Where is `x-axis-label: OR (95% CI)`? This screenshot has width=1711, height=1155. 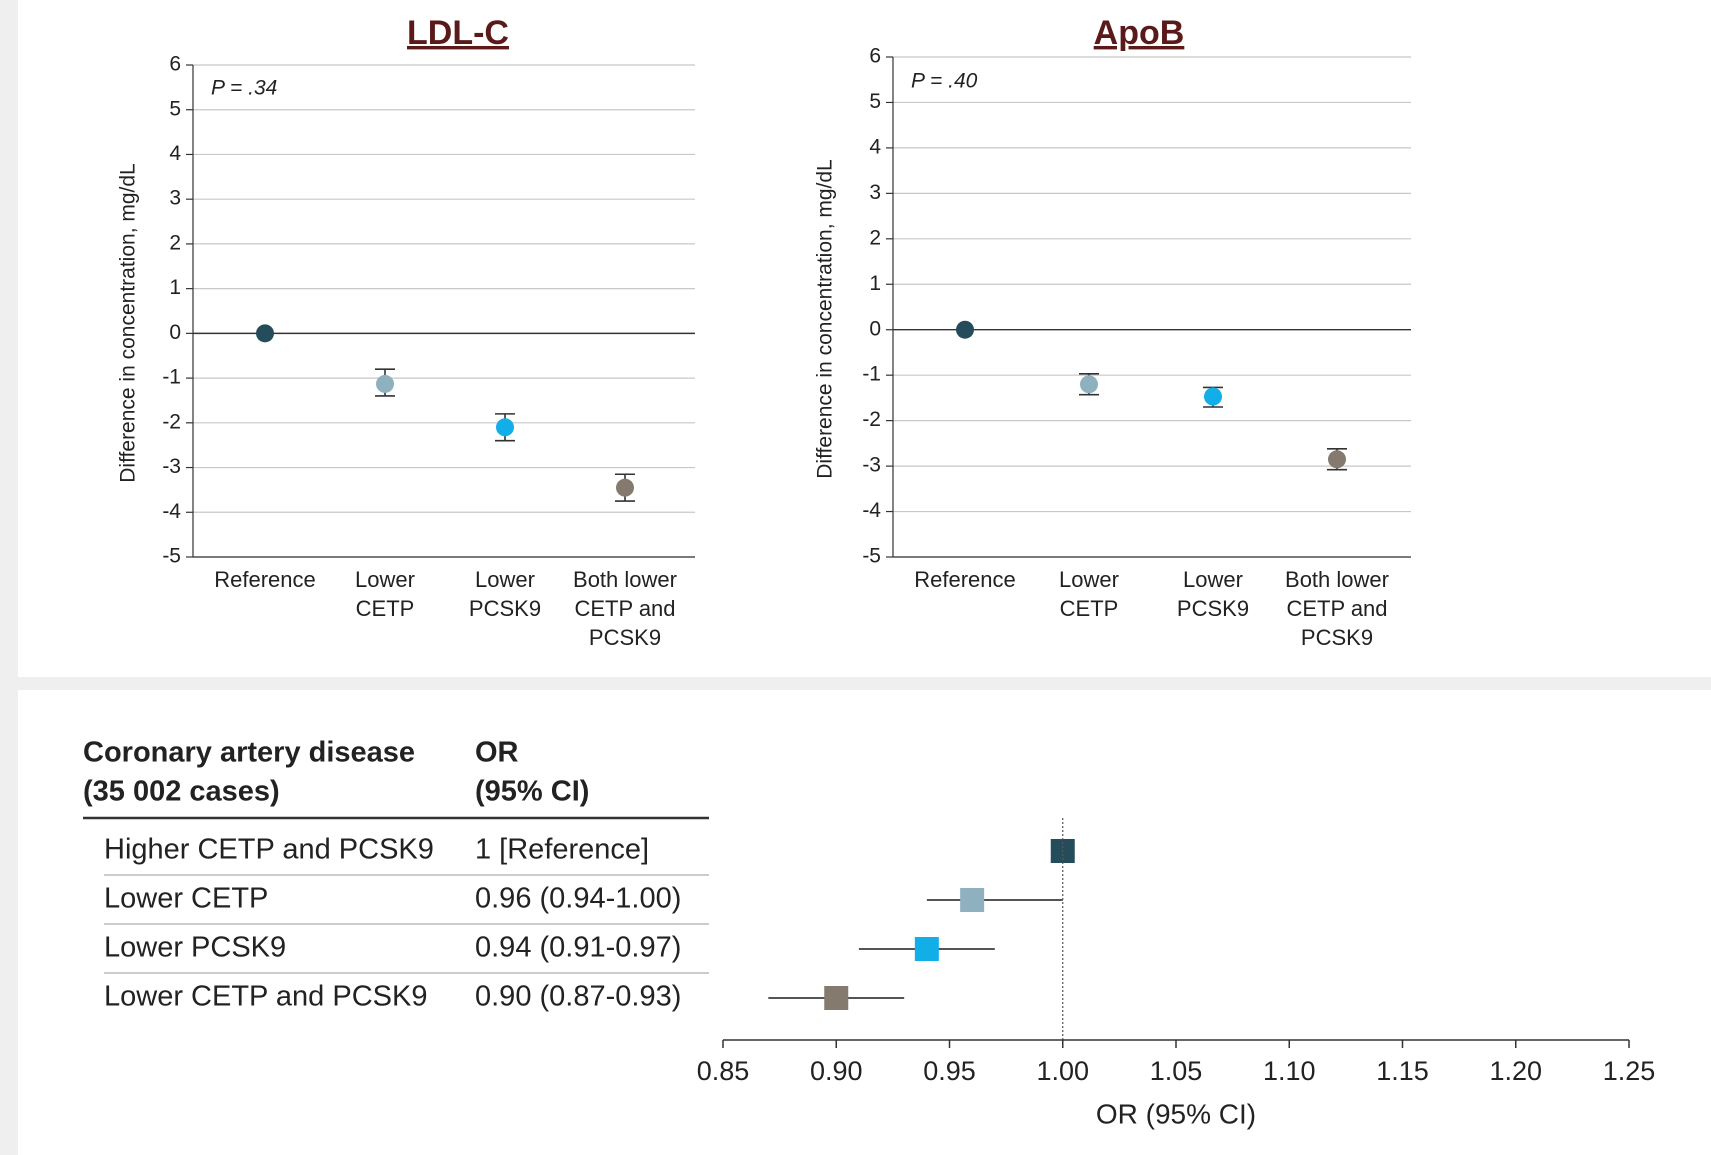 x-axis-label: OR (95% CI) is located at coordinates (1176, 1113).